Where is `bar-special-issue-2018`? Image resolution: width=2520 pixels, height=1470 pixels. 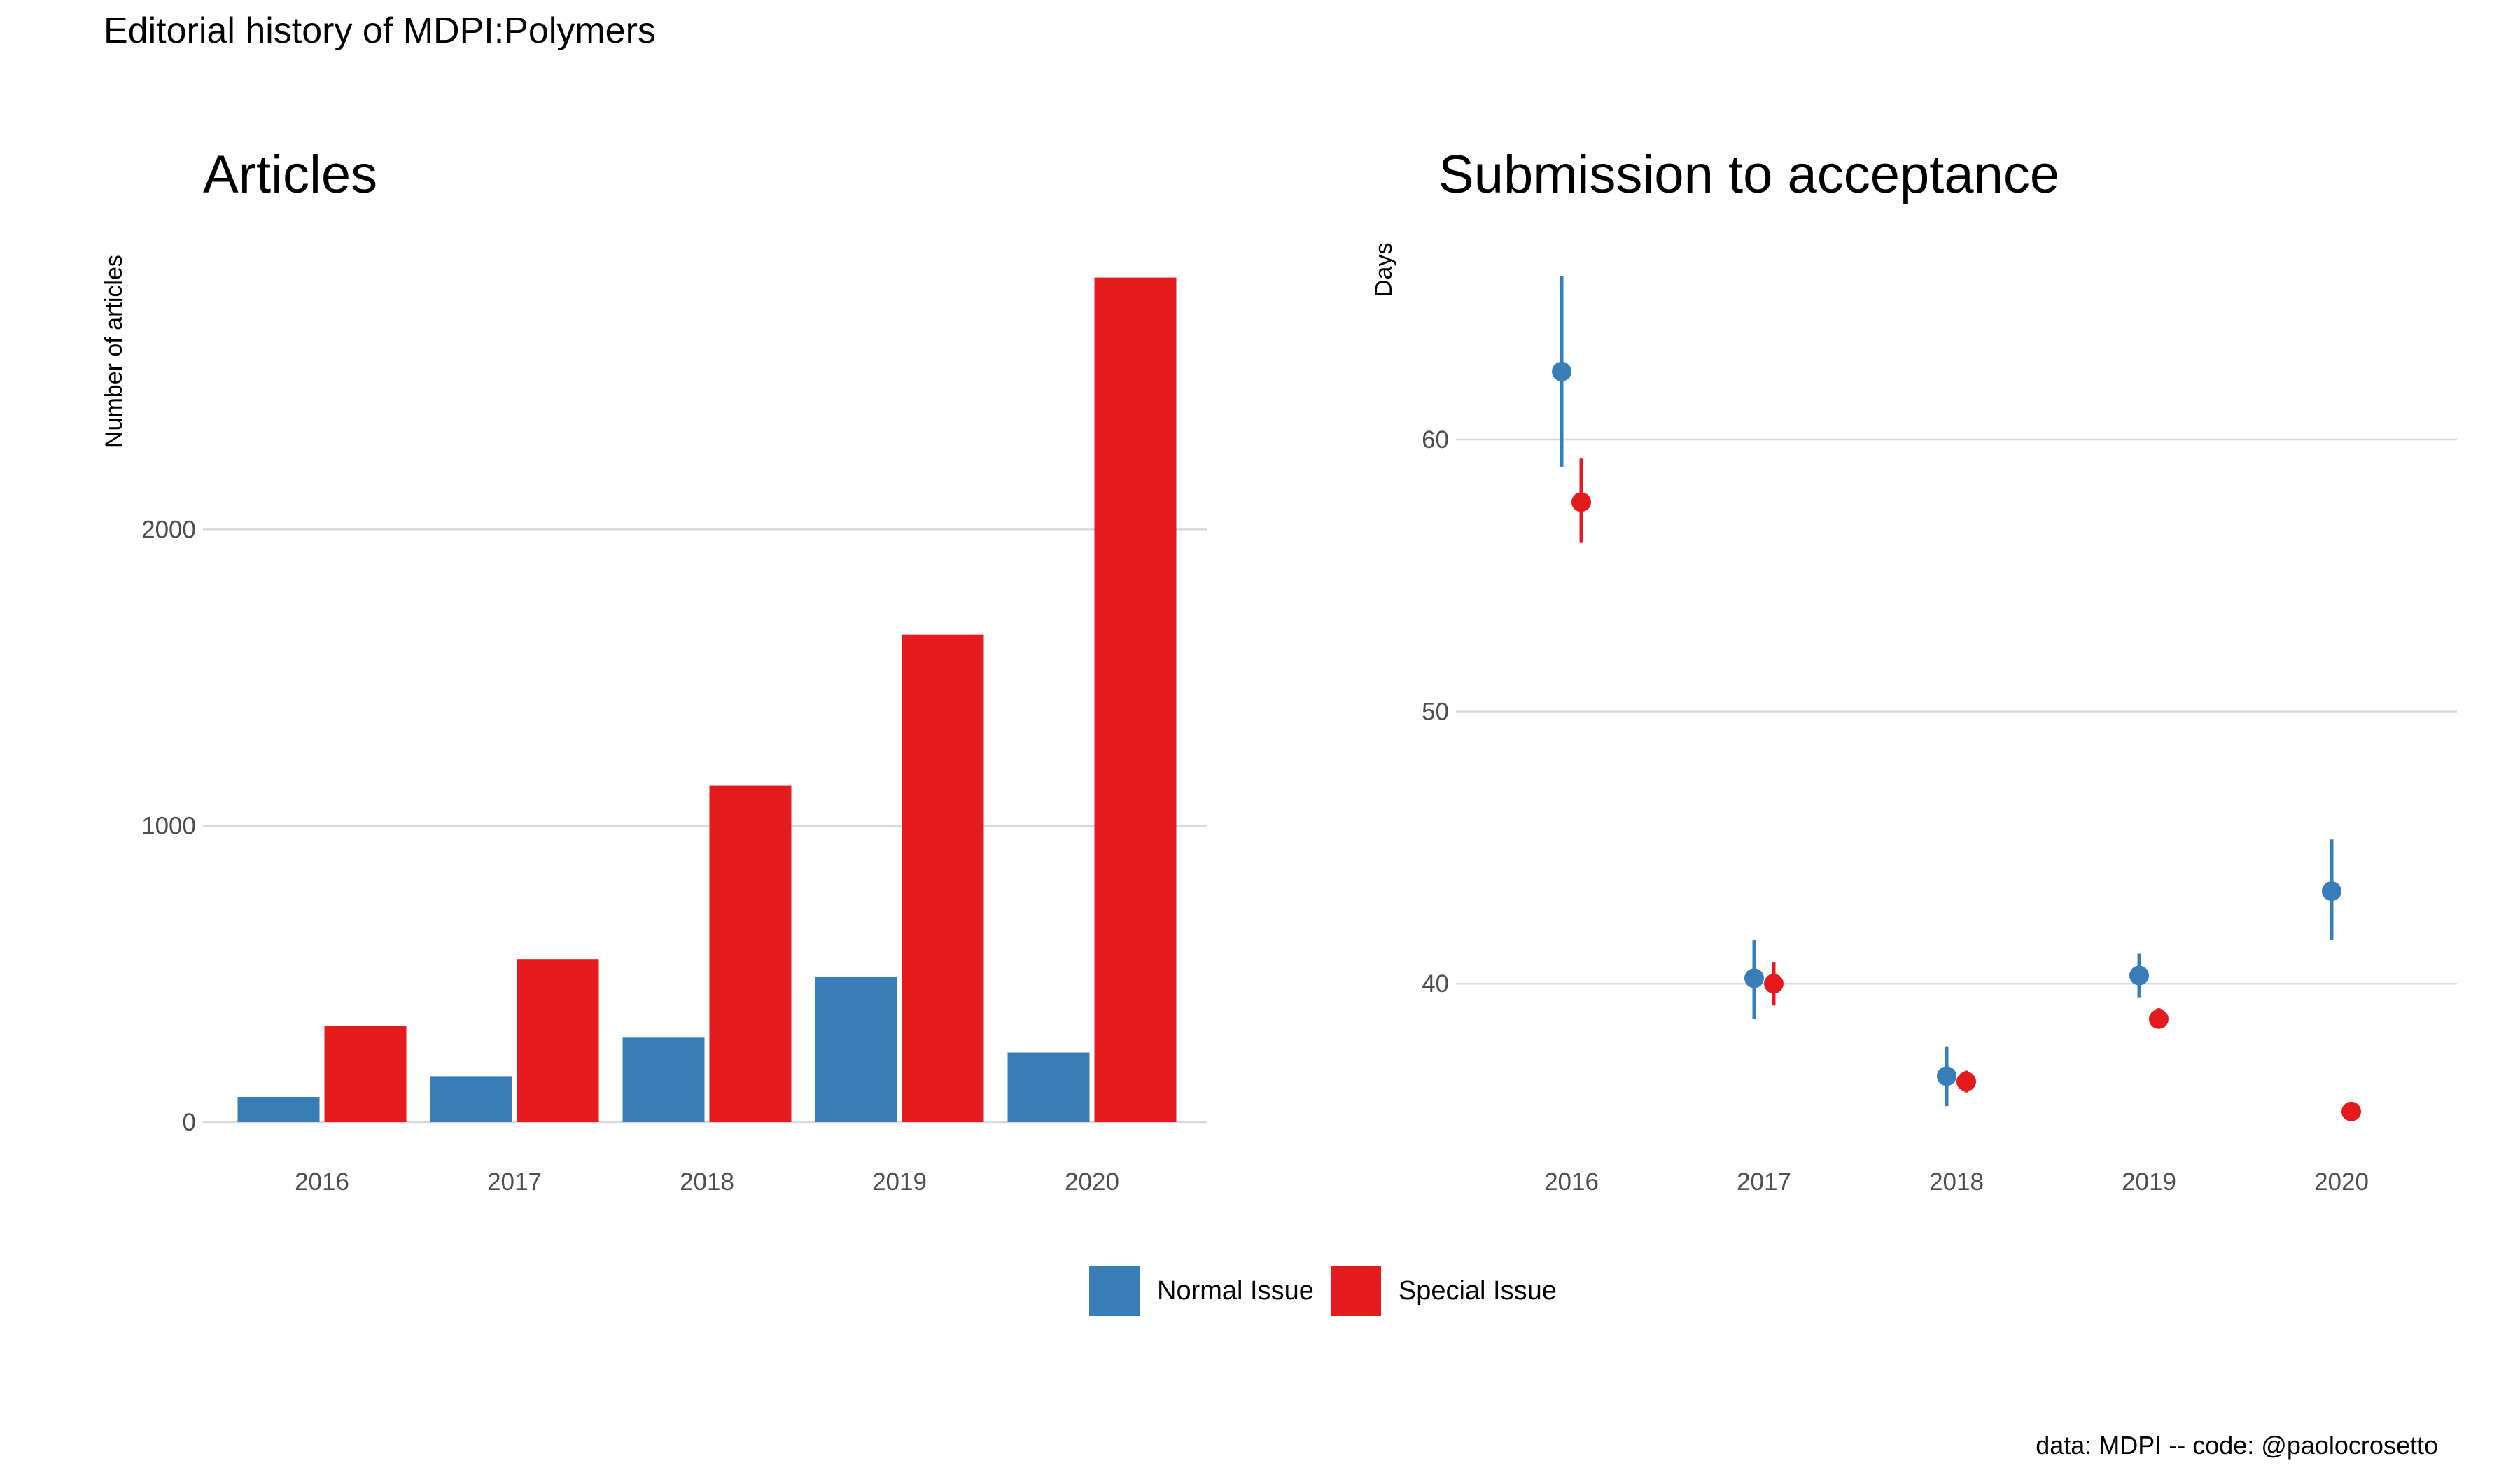 bar-special-issue-2018 is located at coordinates (750, 953).